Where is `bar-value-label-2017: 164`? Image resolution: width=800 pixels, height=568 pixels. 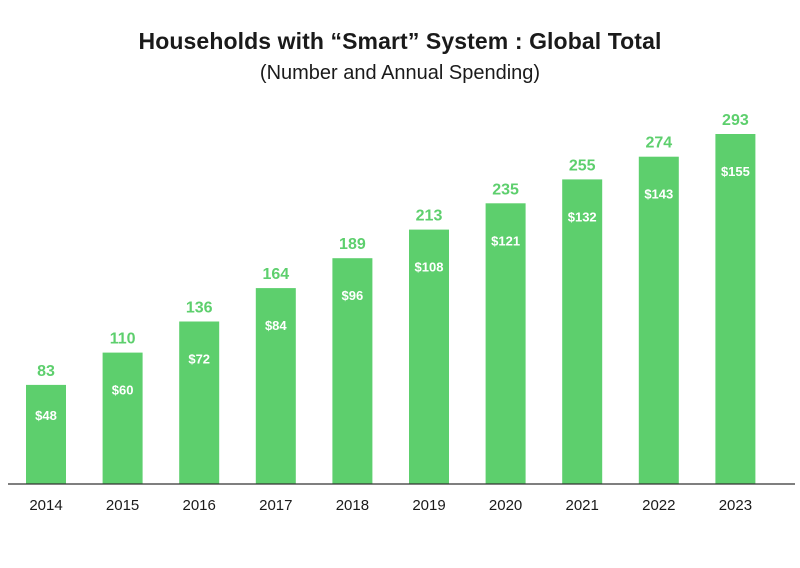
bar-value-label-2017: 164 is located at coordinates (275, 274).